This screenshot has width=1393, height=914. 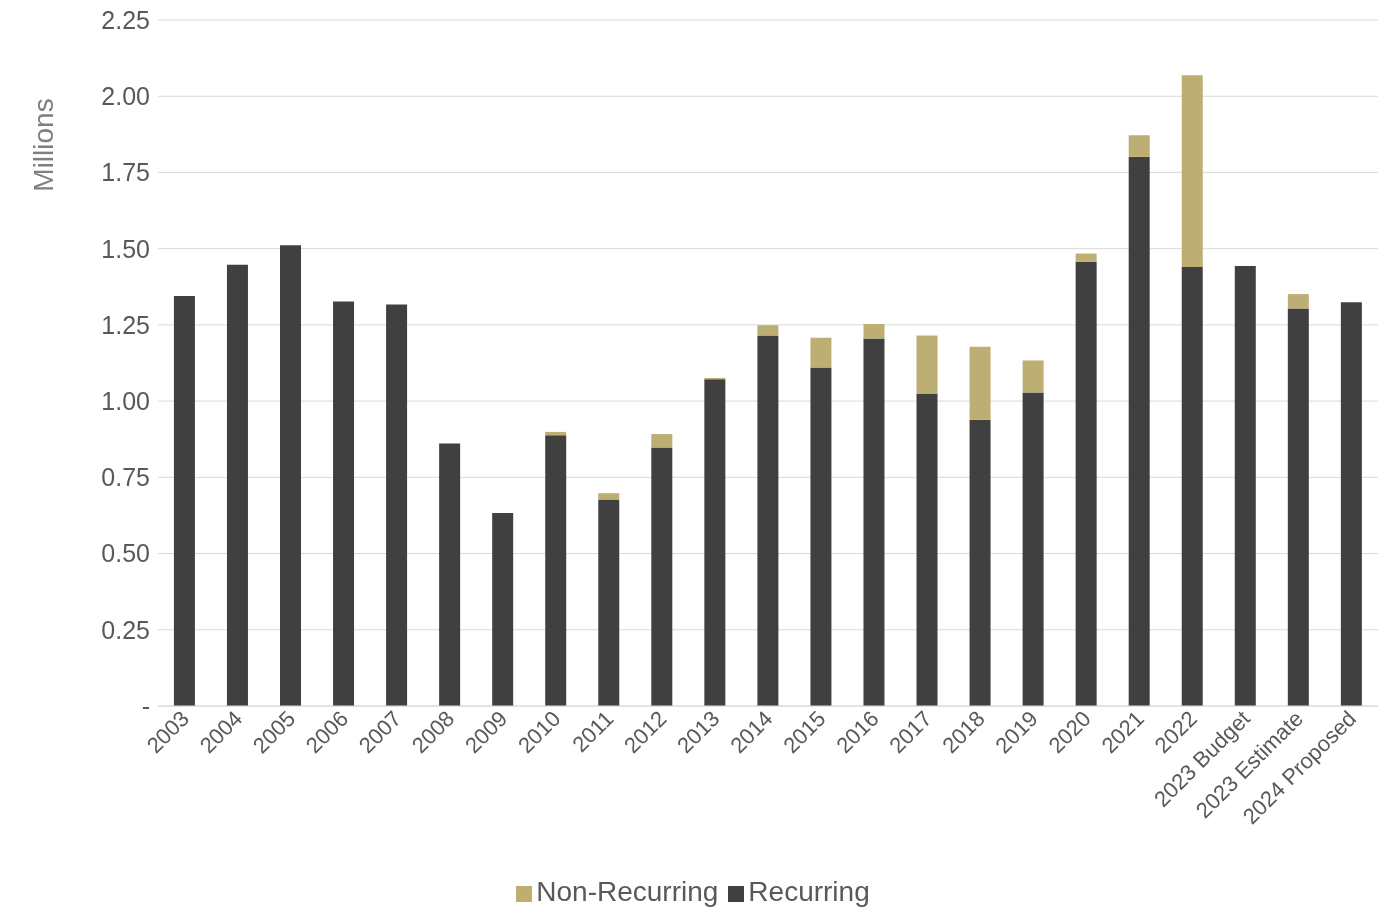 What do you see at coordinates (125, 248) in the screenshot?
I see `y-tick-label: 1.50` at bounding box center [125, 248].